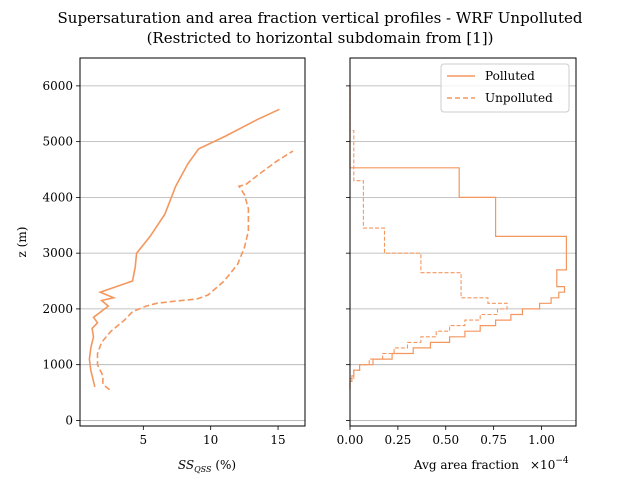 This screenshot has height=480, width=640. Describe the element at coordinates (203, 469) in the screenshot. I see `left-x-label-subscript: QSS` at that location.